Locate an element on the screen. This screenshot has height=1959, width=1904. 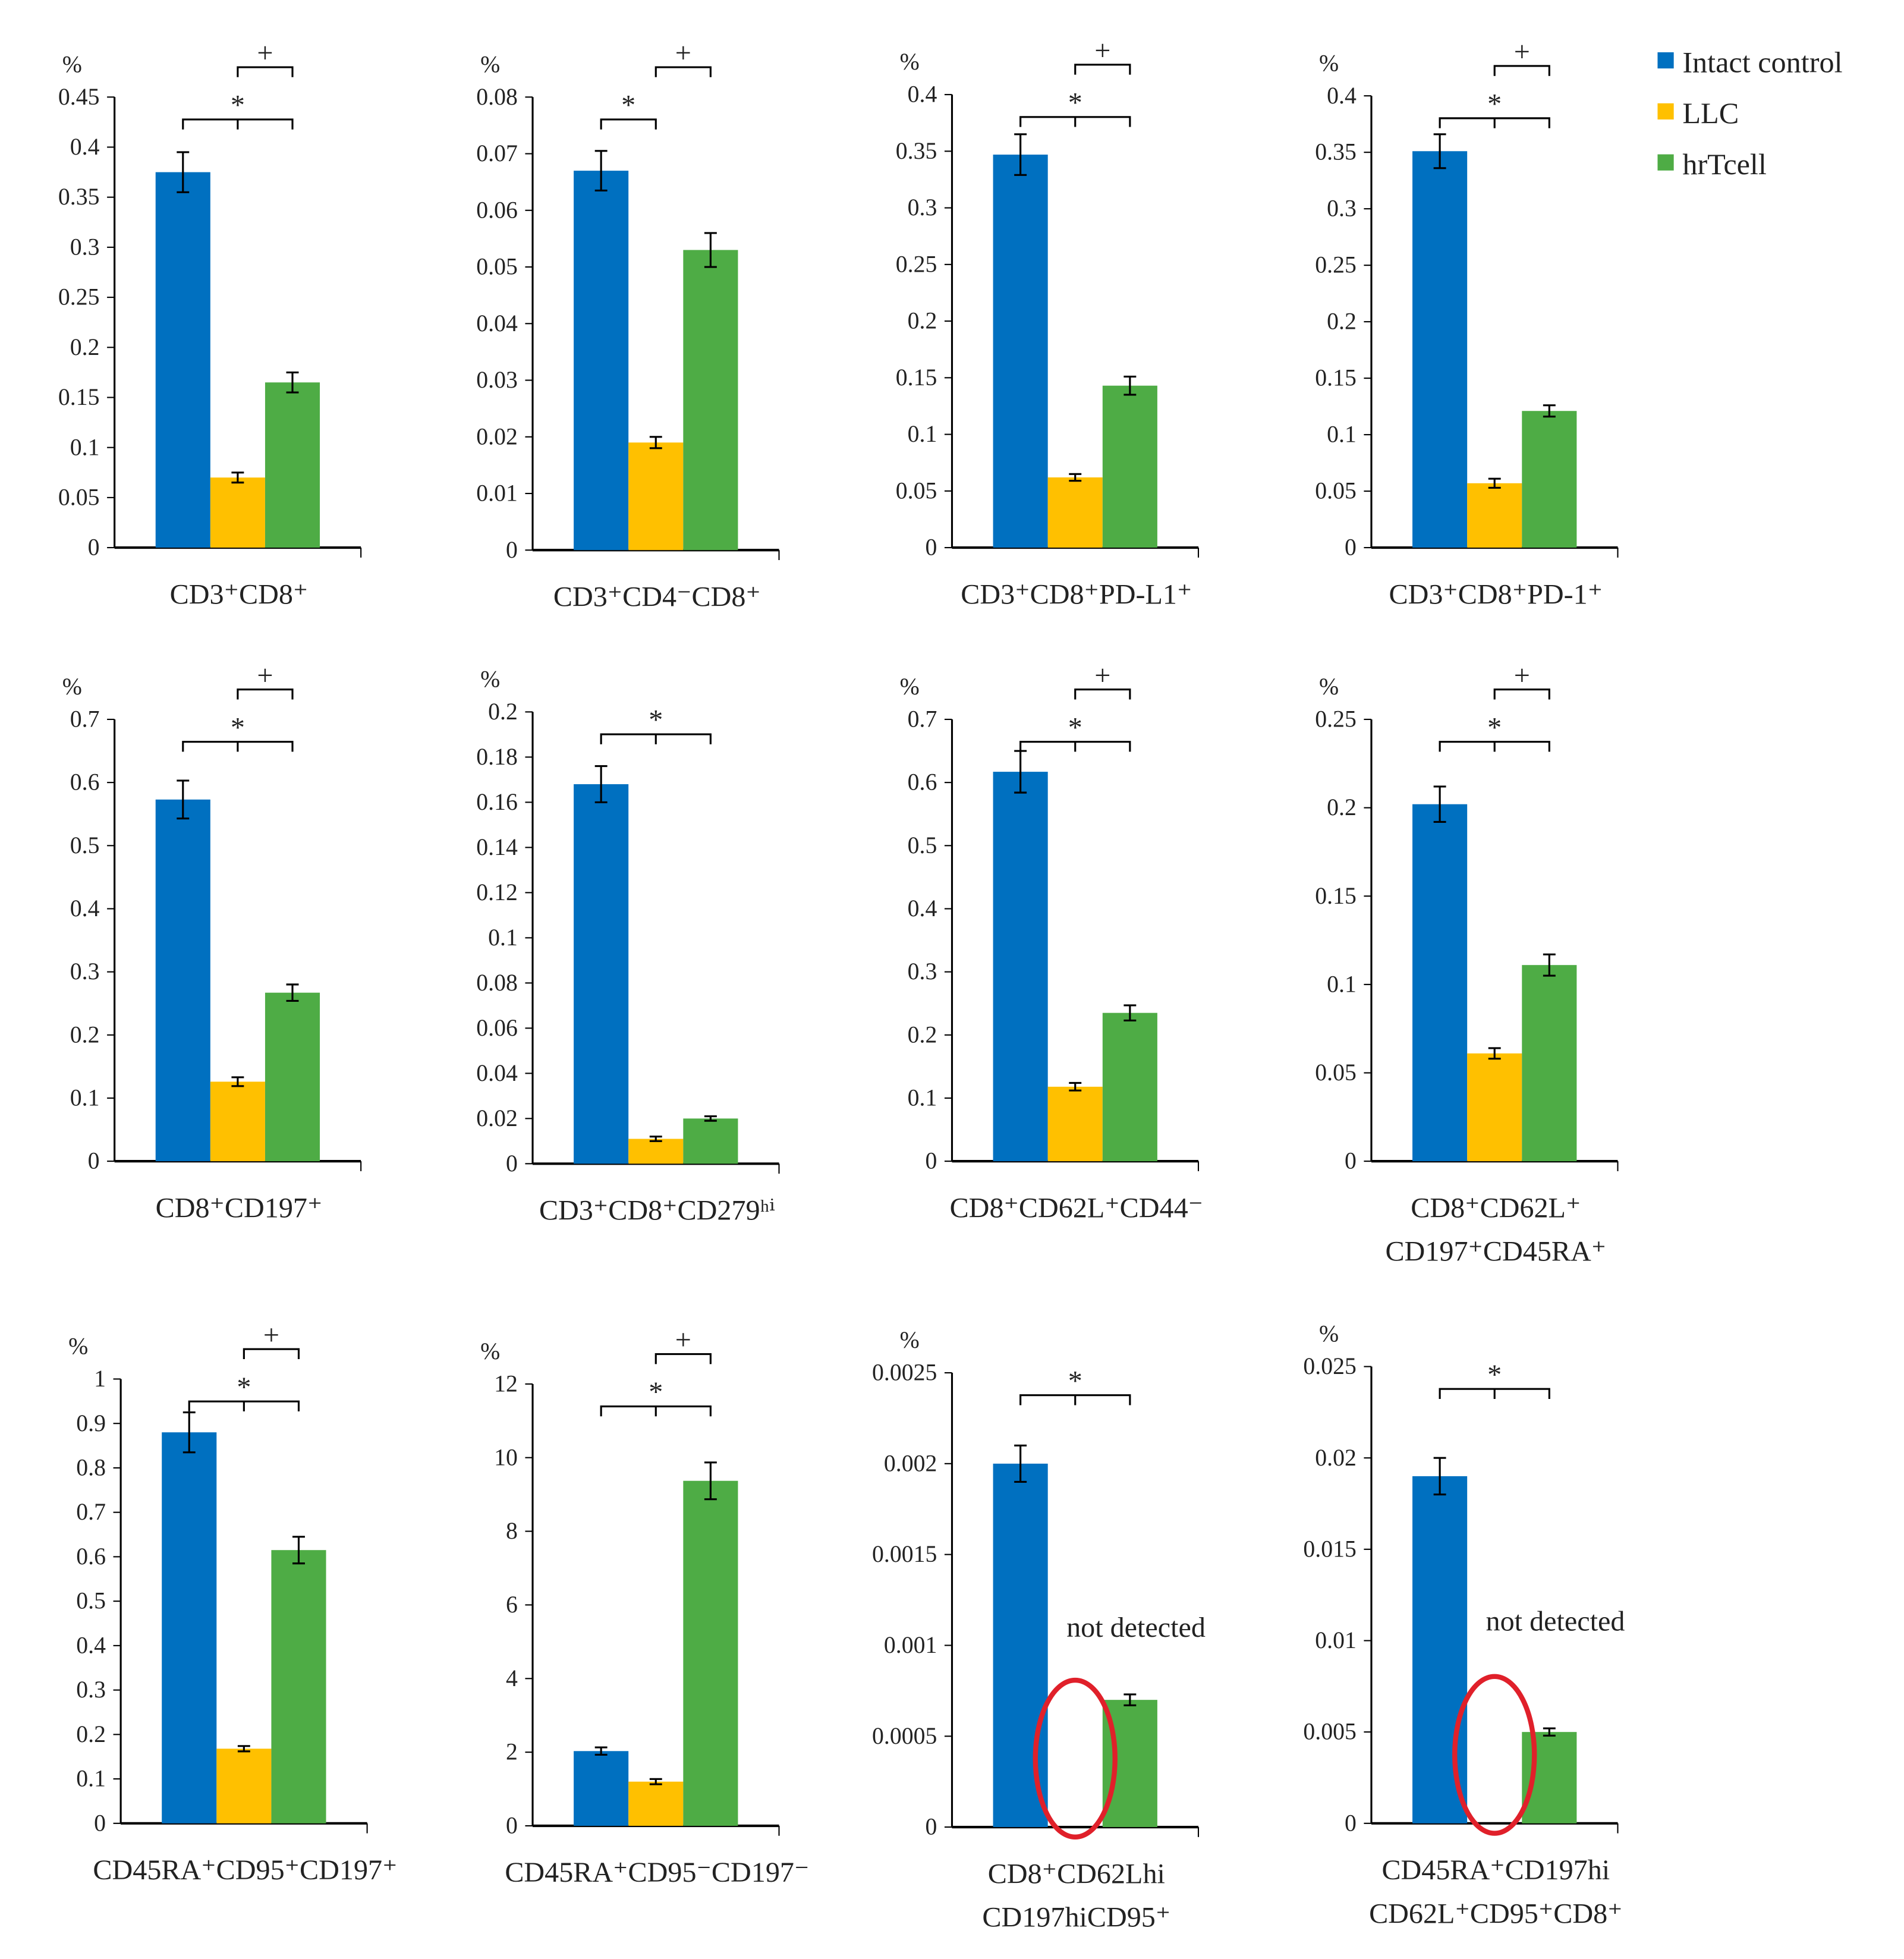
x-category-label: CD3⁺CD8⁺CD279ʰⁱ is located at coordinates (657, 1211).